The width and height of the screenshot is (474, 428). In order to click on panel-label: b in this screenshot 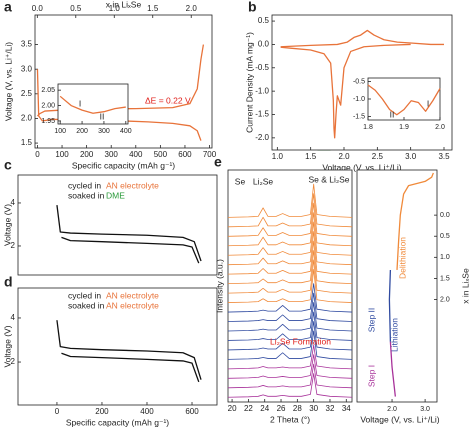, I will do `click(252, 7)`.